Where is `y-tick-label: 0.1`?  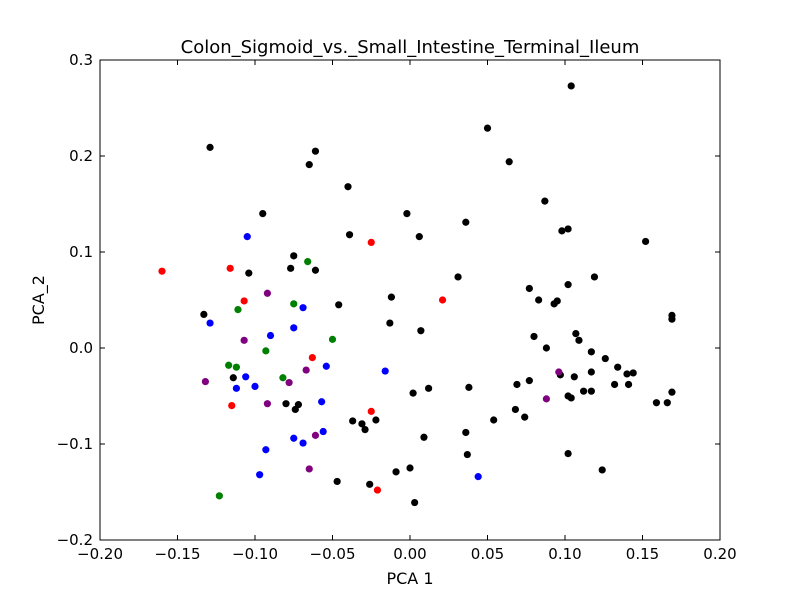
y-tick-label: 0.1 is located at coordinates (81, 252).